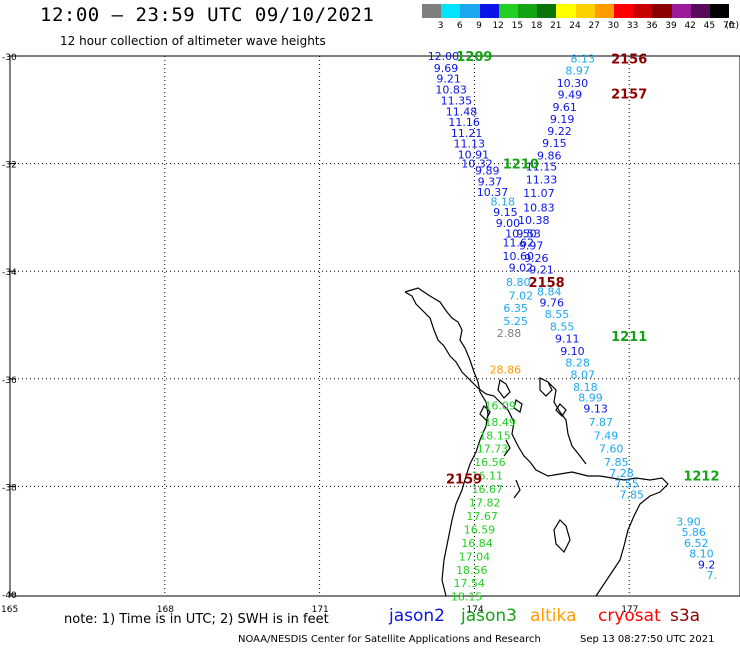 The image size is (740, 650). What do you see at coordinates (536, 258) in the screenshot?
I see `wave-height-label: 9.26` at bounding box center [536, 258].